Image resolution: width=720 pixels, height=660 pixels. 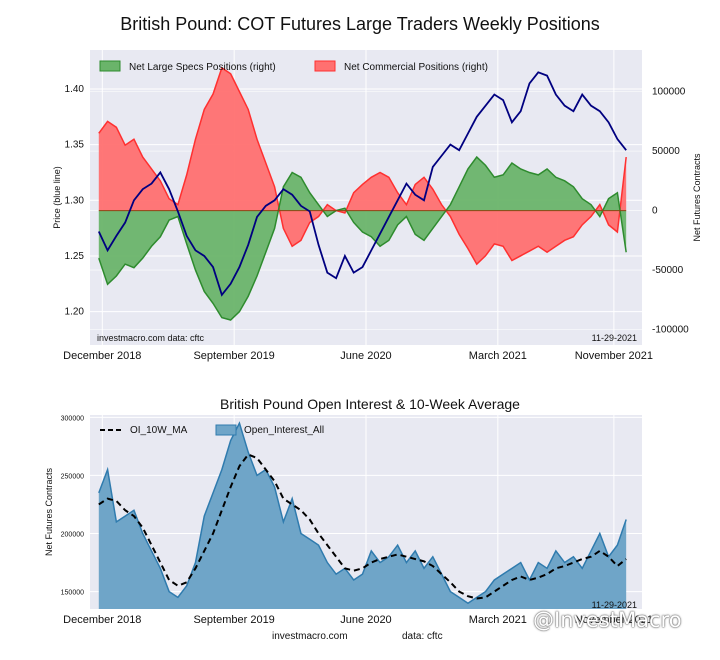 What do you see at coordinates (57, 197) in the screenshot?
I see `price-axis-label: Price (blue line)` at bounding box center [57, 197].